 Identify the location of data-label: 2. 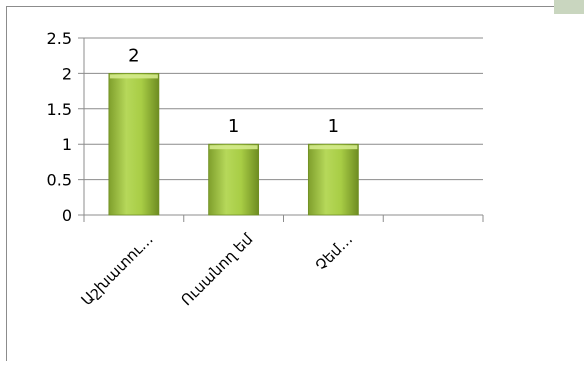
(133, 55).